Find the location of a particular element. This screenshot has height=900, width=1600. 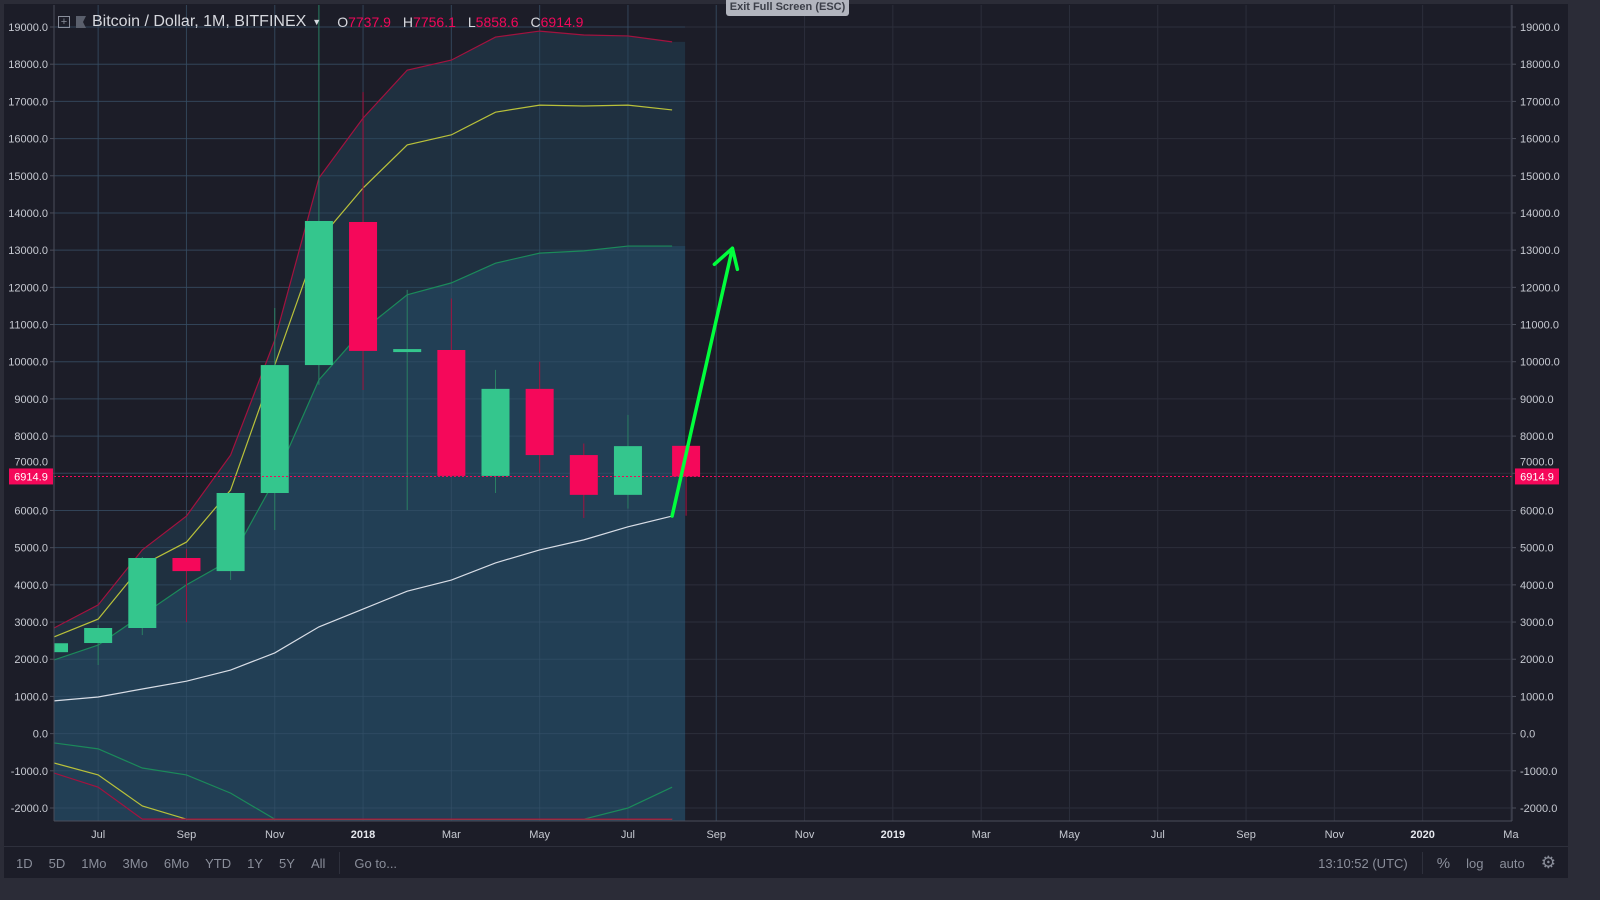

y-tick-label-left: 0.0 is located at coordinates (40, 735).